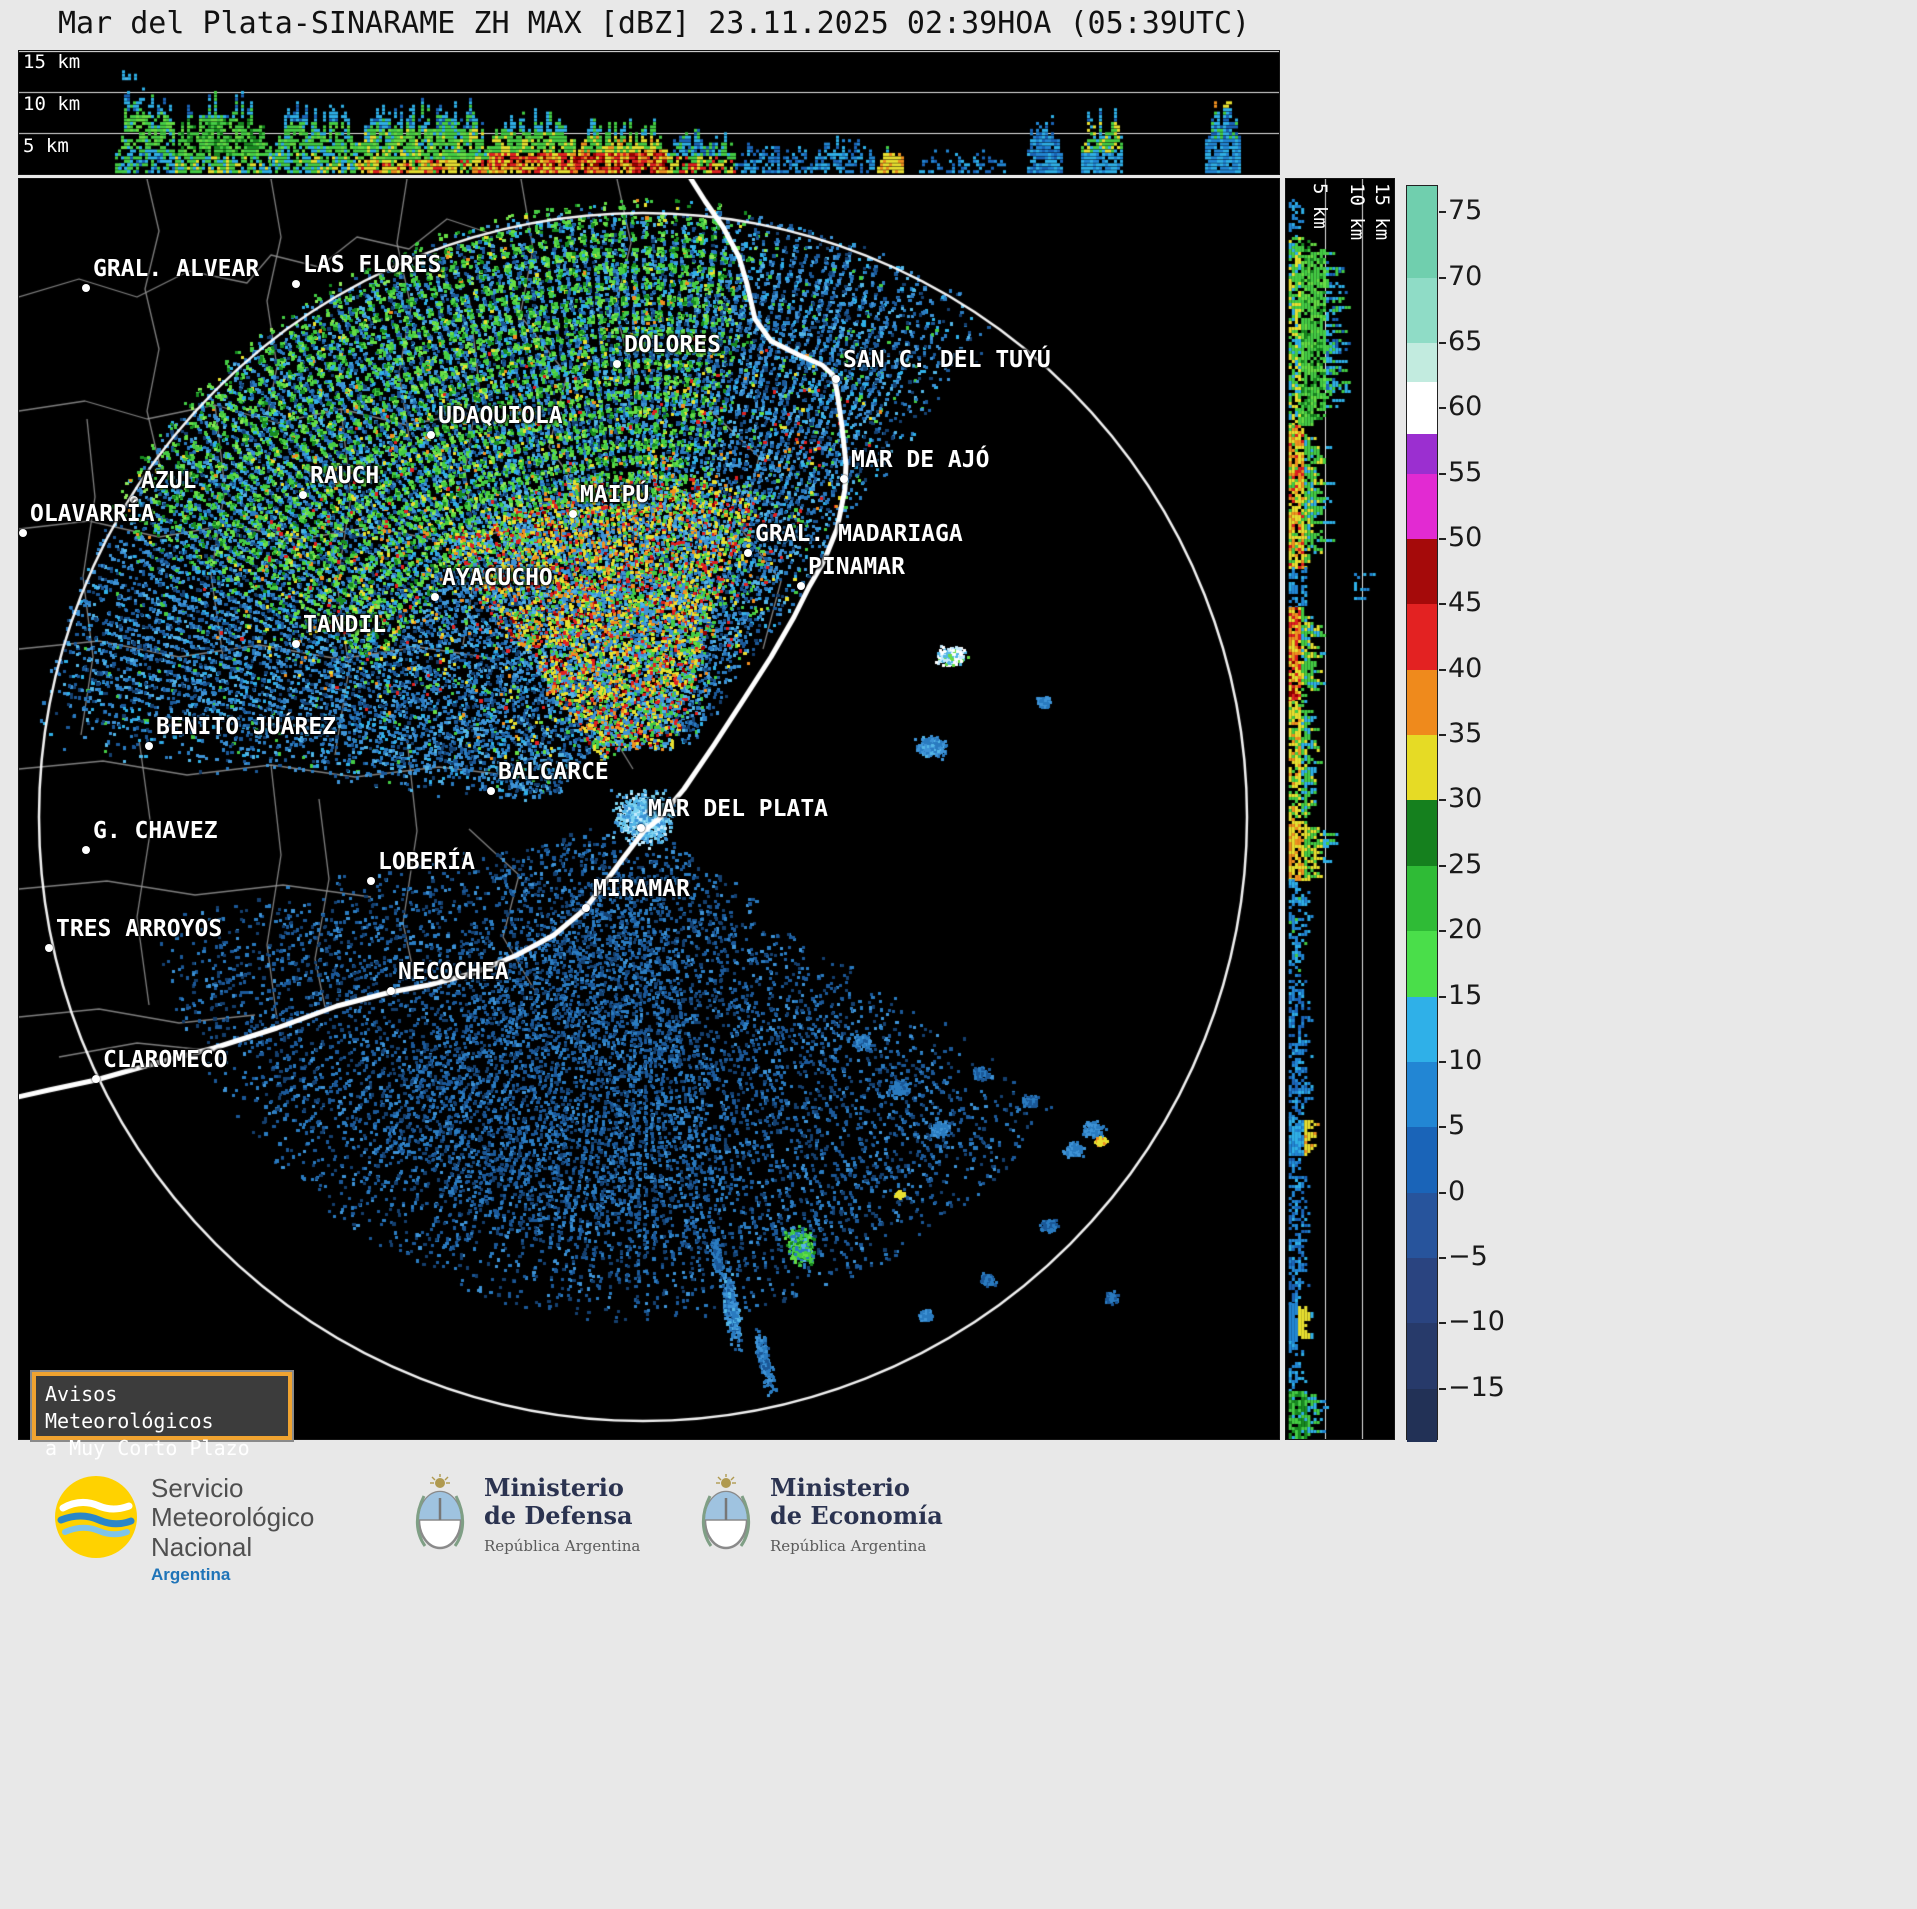 Image resolution: width=1917 pixels, height=1909 pixels. Describe the element at coordinates (738, 809) in the screenshot. I see `city-label: MAR DEL PLATA` at that location.